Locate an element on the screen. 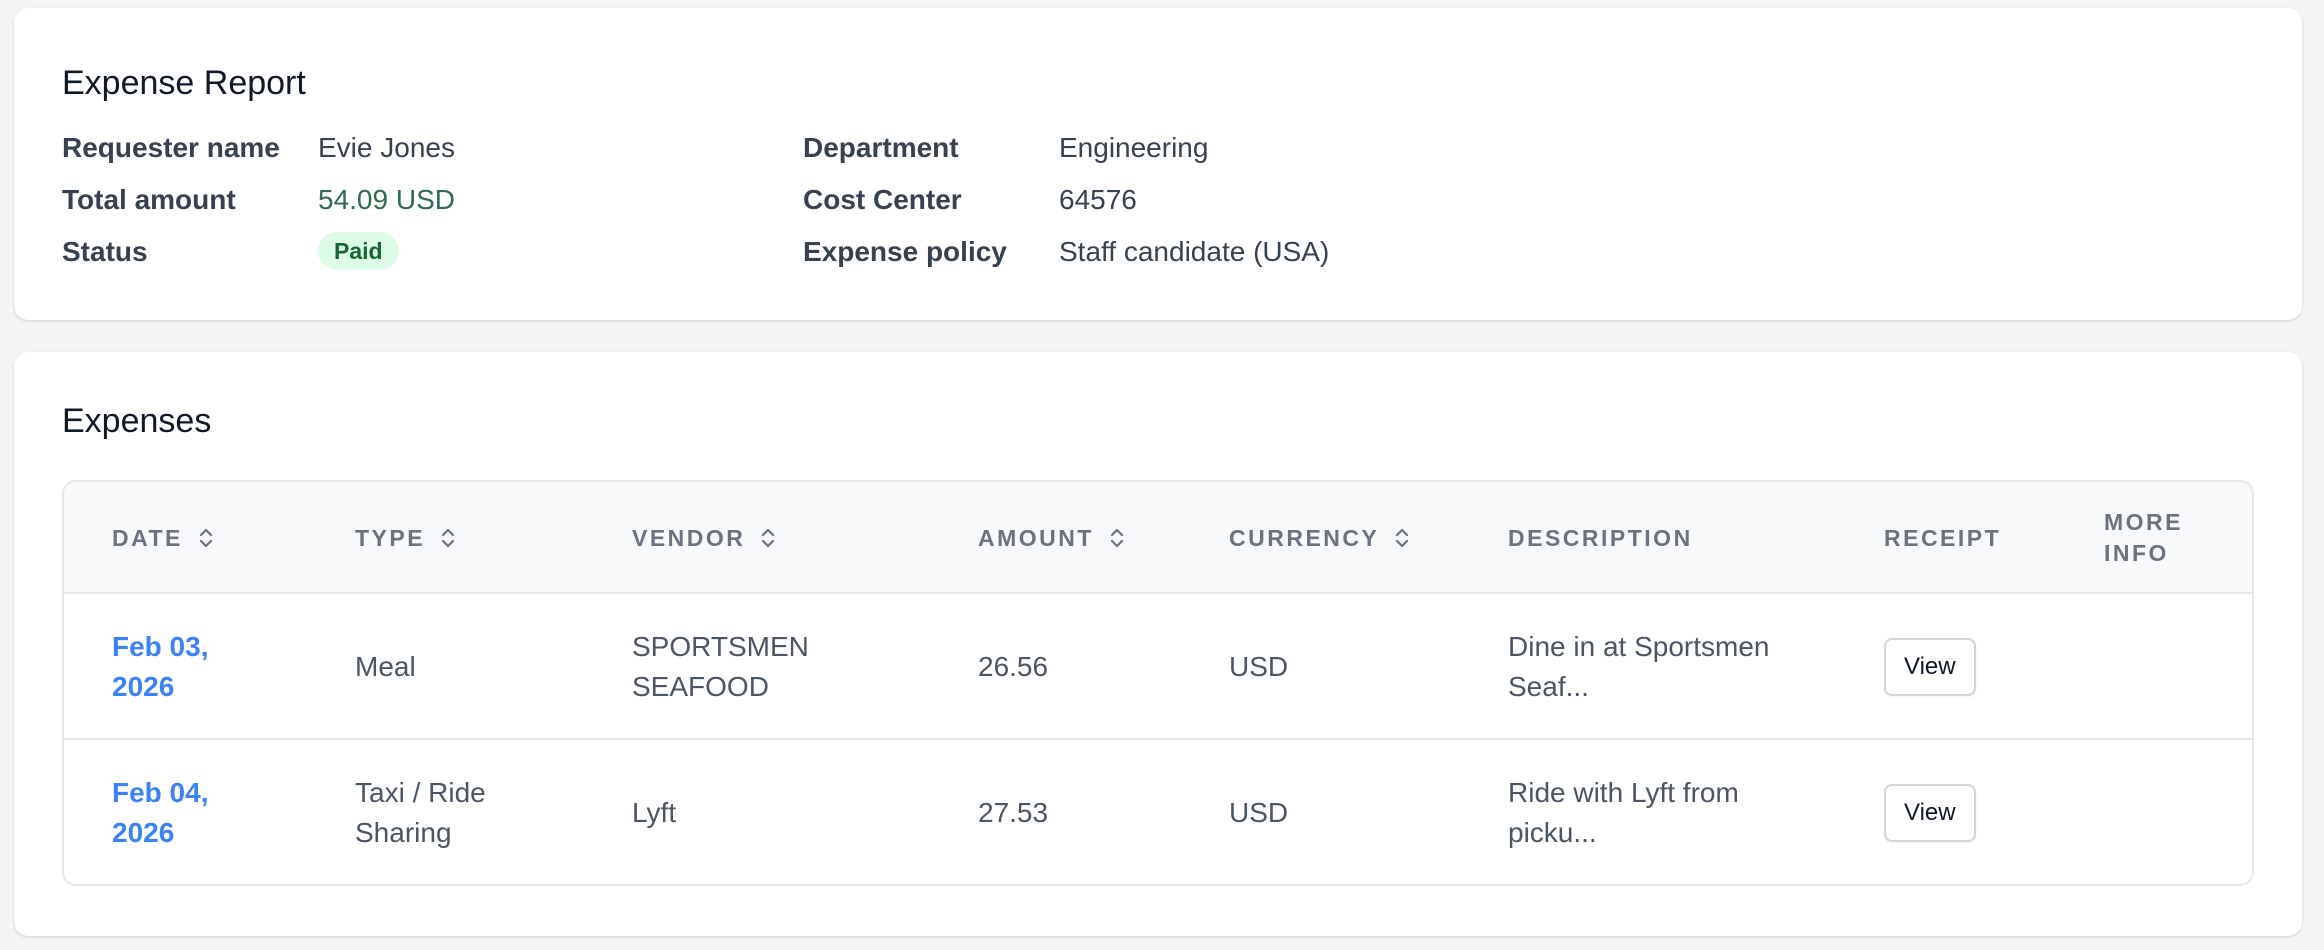  expenses-title: Expenses is located at coordinates (137, 421).